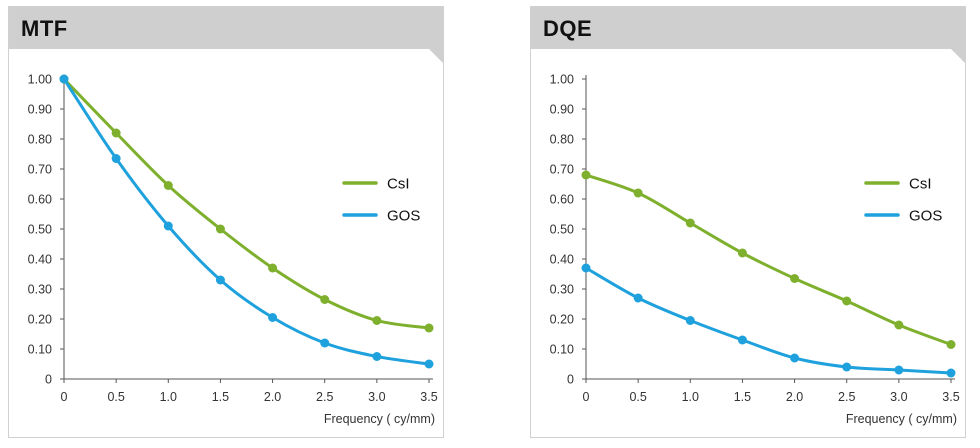 Image resolution: width=980 pixels, height=448 pixels. I want to click on dqe-title: DQE, so click(568, 28).